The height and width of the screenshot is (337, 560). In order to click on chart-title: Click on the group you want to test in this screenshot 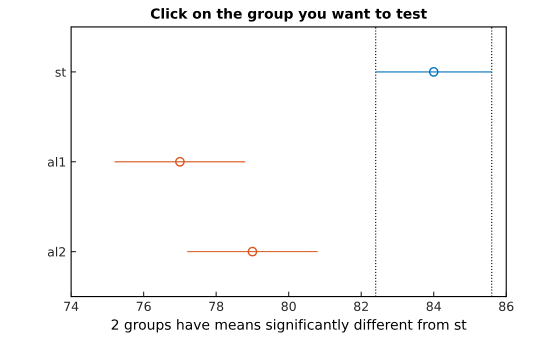, I will do `click(288, 15)`.